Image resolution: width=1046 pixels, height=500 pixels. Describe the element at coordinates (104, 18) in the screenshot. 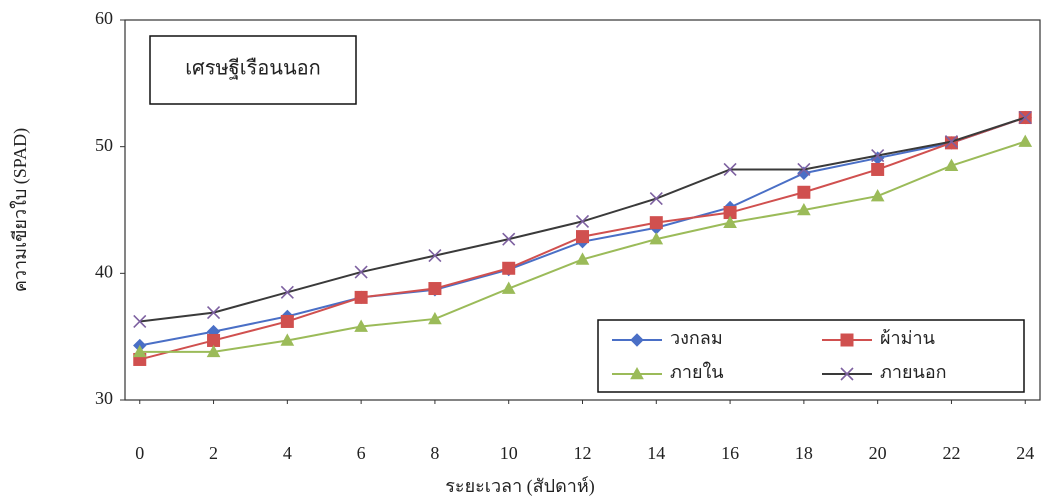

I see `y-tick-label: 60` at that location.